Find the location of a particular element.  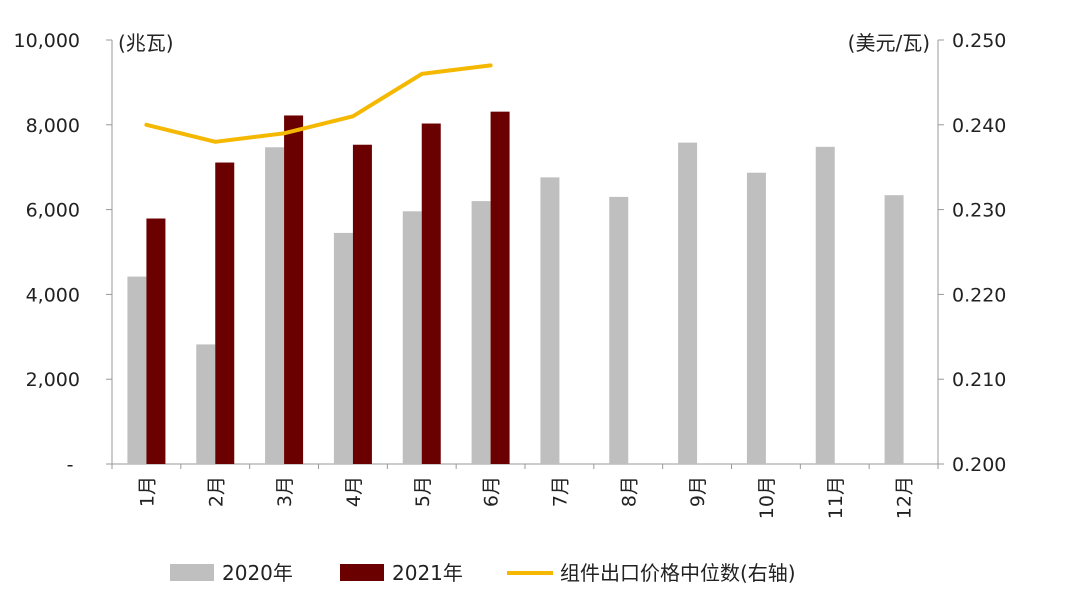

legend: 2020年 2021年 组件出口价格中位数(右轴) is located at coordinates (483, 573).